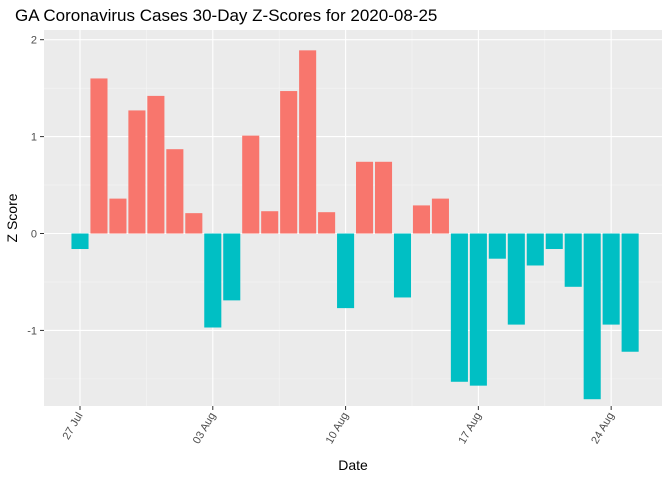  Describe the element at coordinates (35, 186) in the screenshot. I see `y-axis: -1 0 1 2` at that location.